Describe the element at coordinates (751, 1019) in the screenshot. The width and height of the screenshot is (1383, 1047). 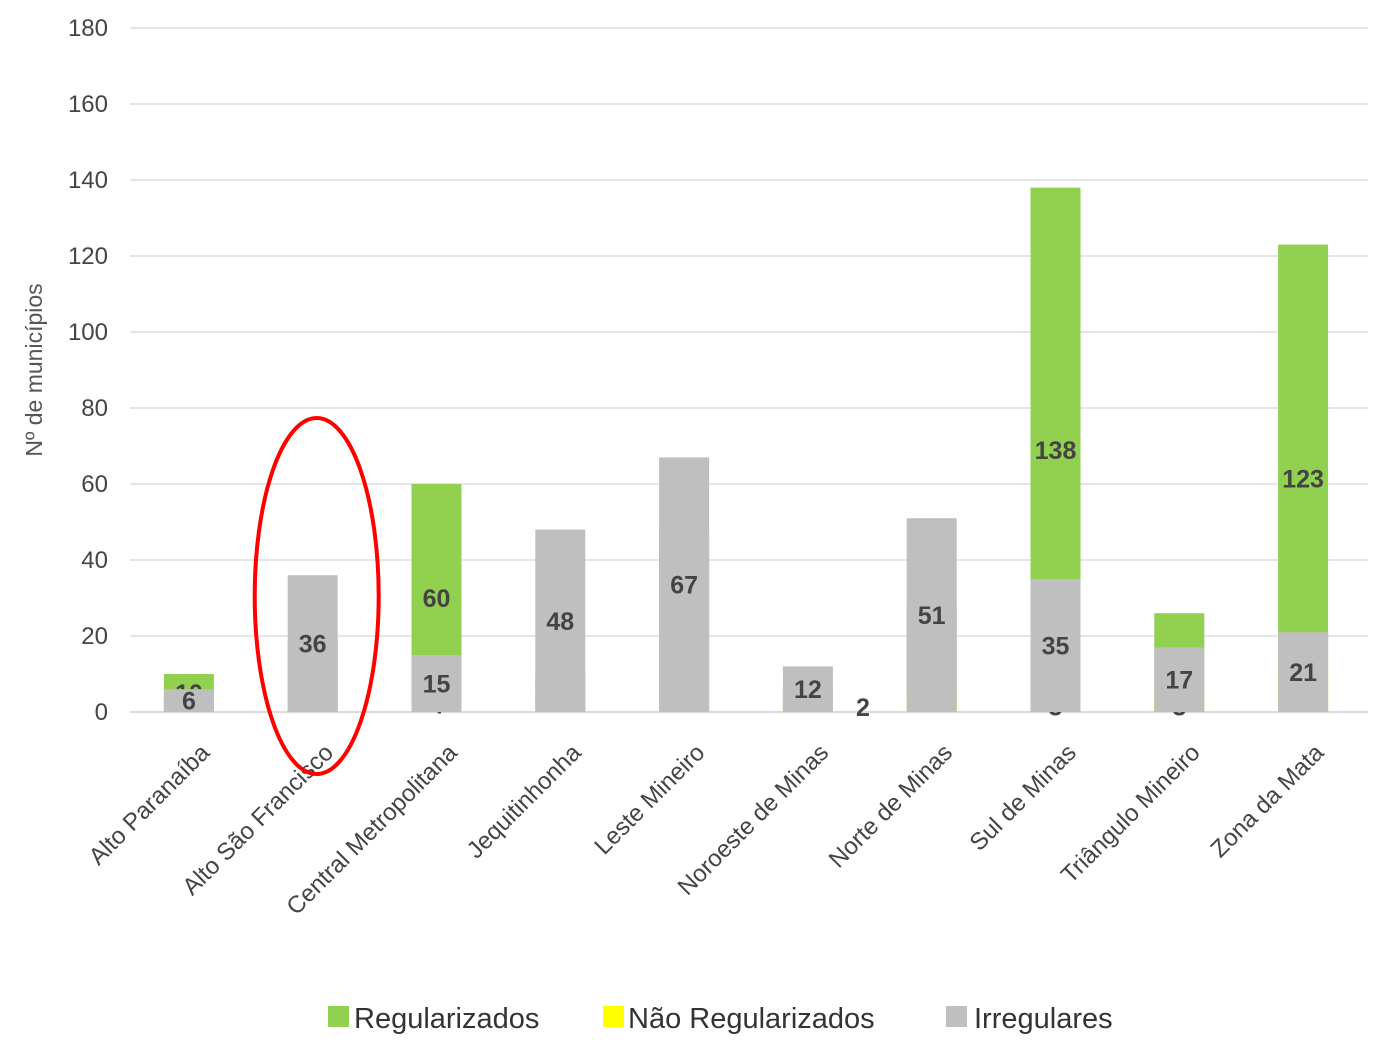
I see `legend-label: Não Regularizados` at that location.